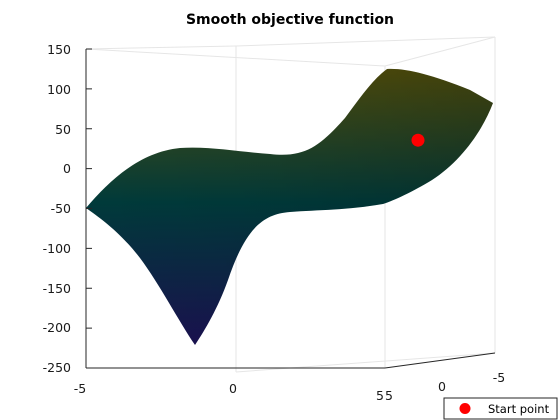 This screenshot has height=420, width=560. What do you see at coordinates (57, 367) in the screenshot?
I see `z-tick-label: -250` at bounding box center [57, 367].